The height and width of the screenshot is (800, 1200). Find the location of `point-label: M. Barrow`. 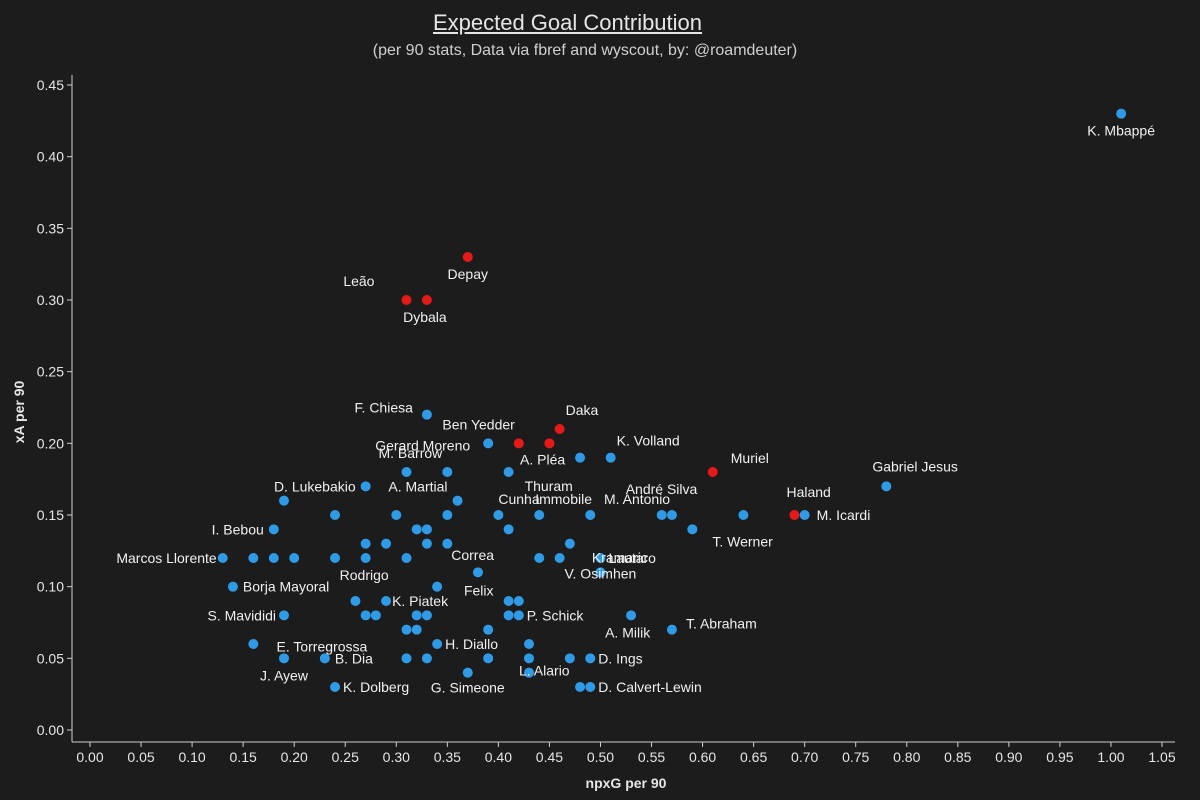

point-label: M. Barrow is located at coordinates (410, 453).